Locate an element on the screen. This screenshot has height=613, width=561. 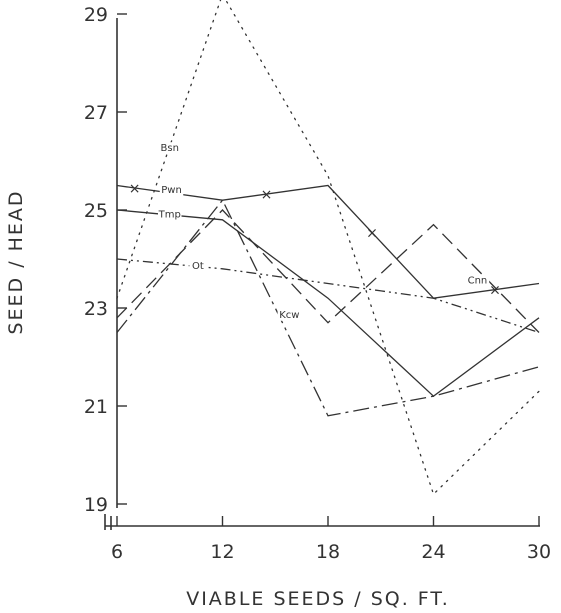
x-tick-label: 12 is located at coordinates (222, 552).